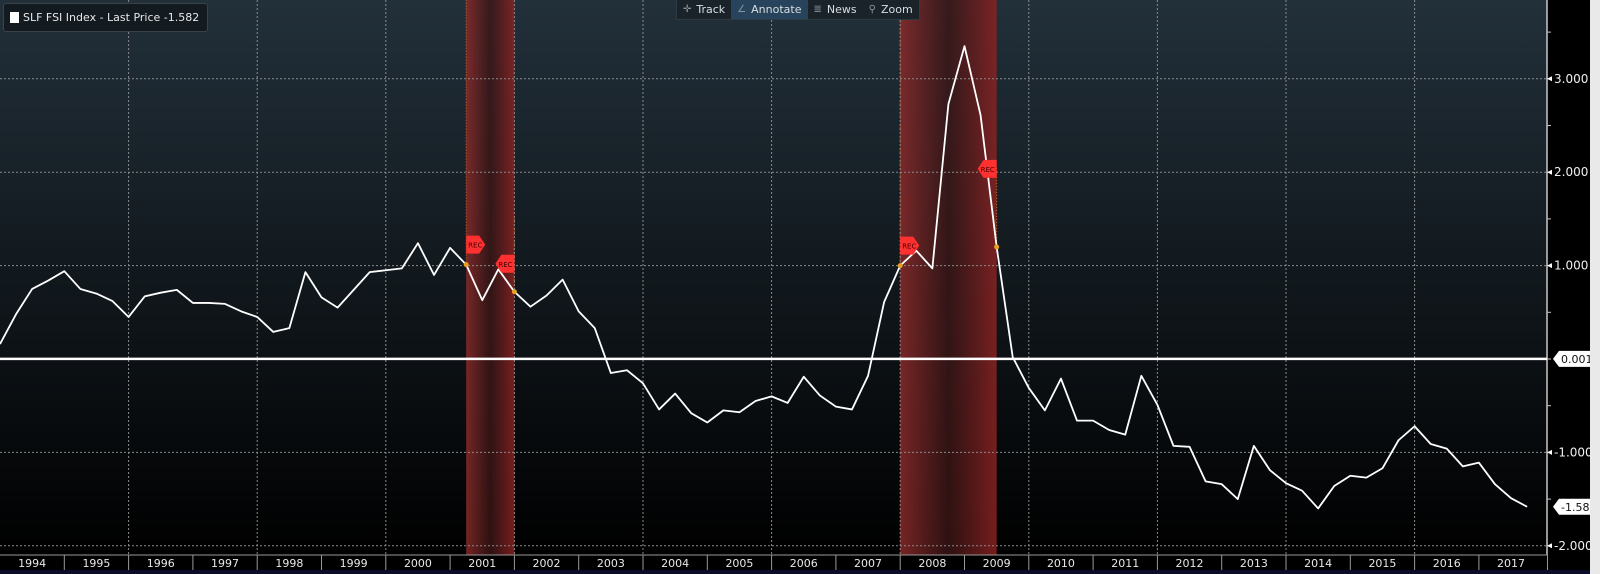  I want to click on x-tick-label: 2007, so click(868, 563).